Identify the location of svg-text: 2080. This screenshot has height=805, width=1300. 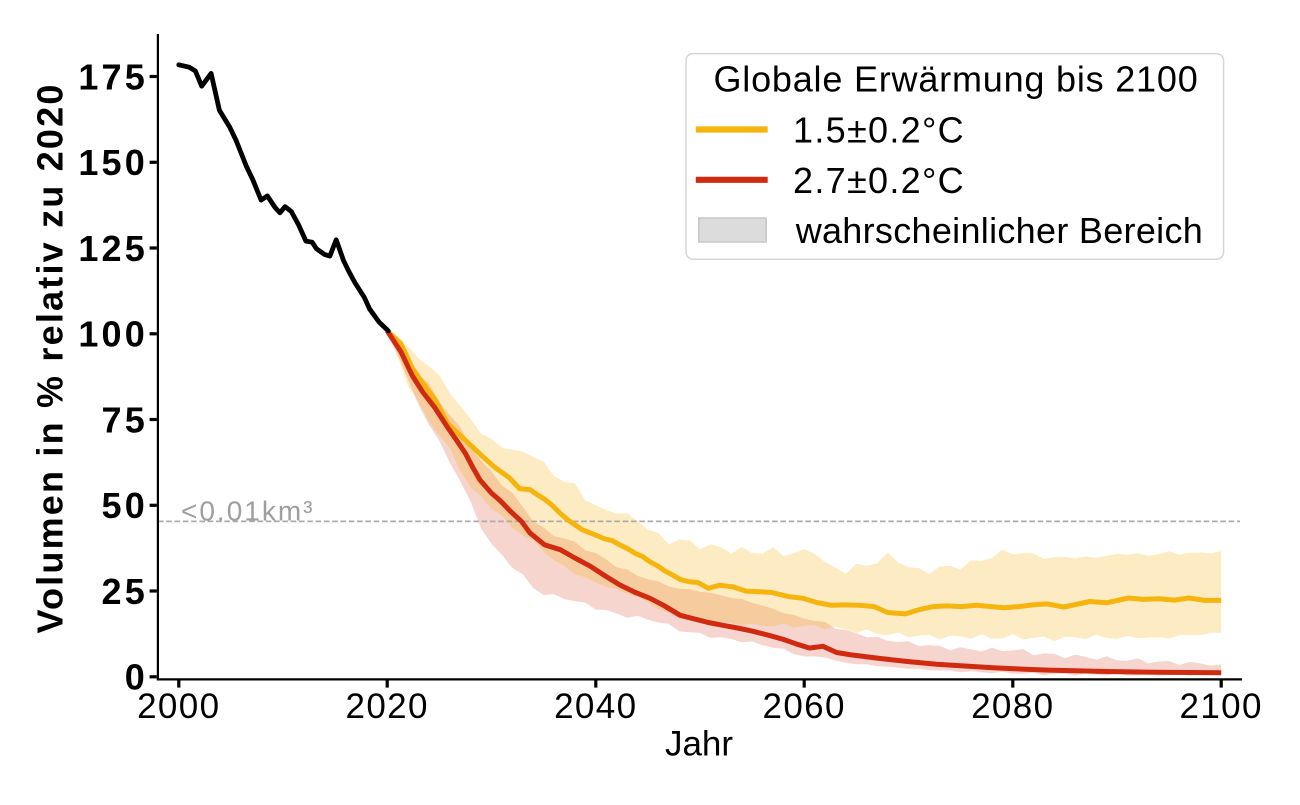
(1012, 706).